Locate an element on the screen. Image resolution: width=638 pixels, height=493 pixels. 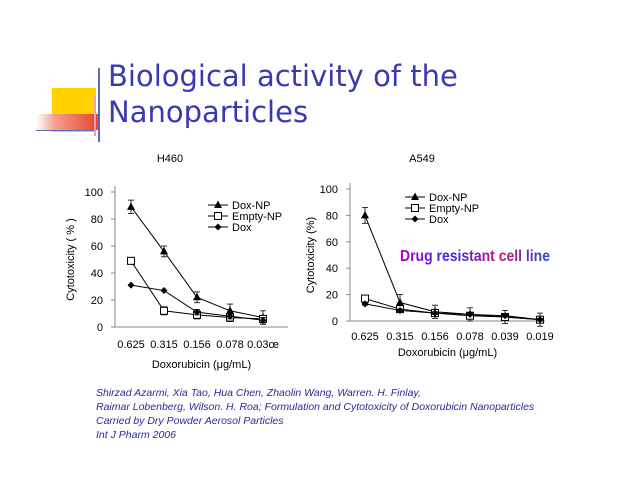
a549-x-tick-label: 0.315 is located at coordinates (400, 337).